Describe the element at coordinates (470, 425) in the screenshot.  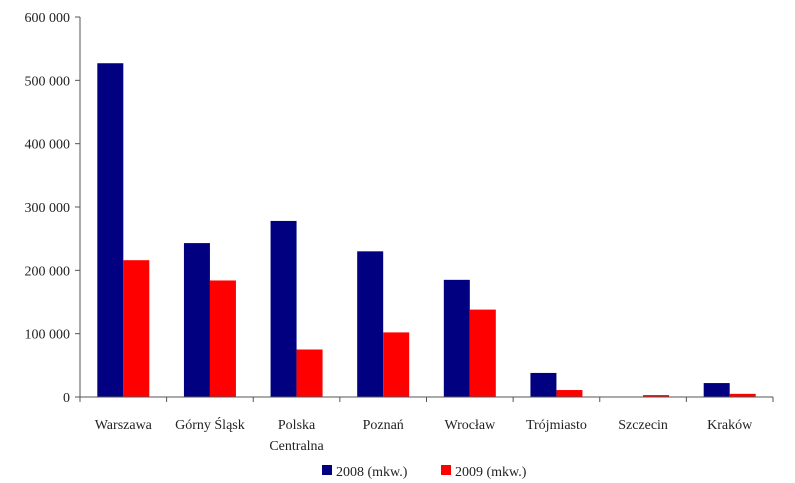
I see `x-category-label: Wrocław` at that location.